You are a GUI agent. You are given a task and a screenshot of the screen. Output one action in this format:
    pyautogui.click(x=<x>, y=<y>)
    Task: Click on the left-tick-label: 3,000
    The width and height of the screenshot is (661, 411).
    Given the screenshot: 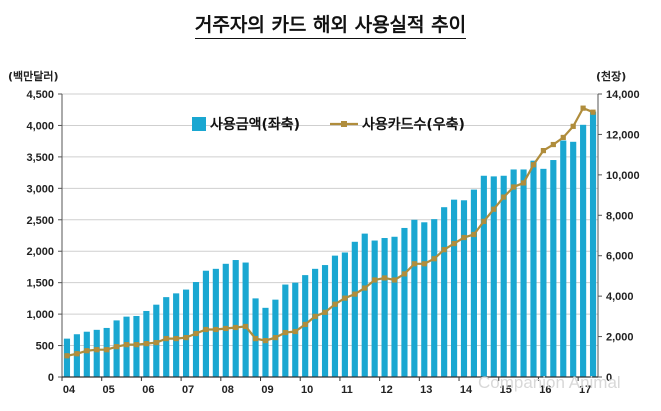 What is the action you would take?
    pyautogui.click(x=40, y=189)
    